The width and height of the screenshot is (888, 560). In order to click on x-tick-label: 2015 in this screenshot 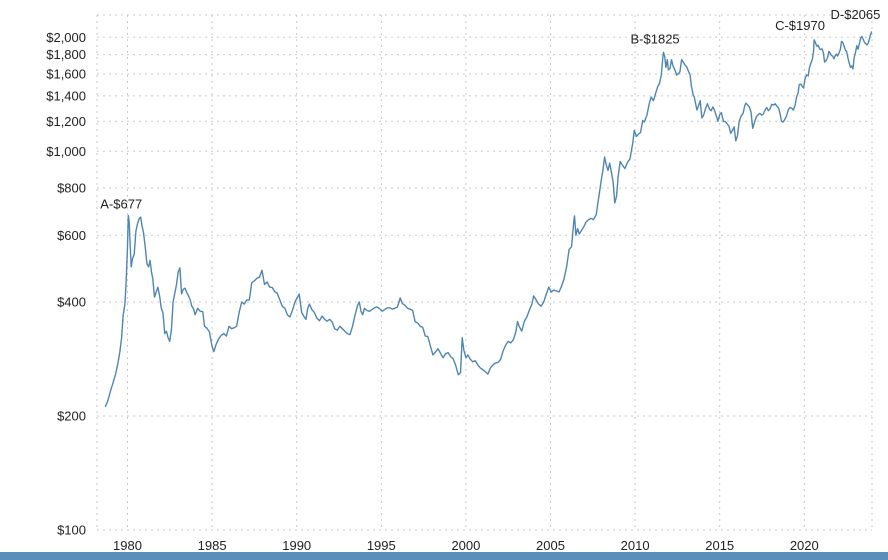, I will do `click(719, 545)`.